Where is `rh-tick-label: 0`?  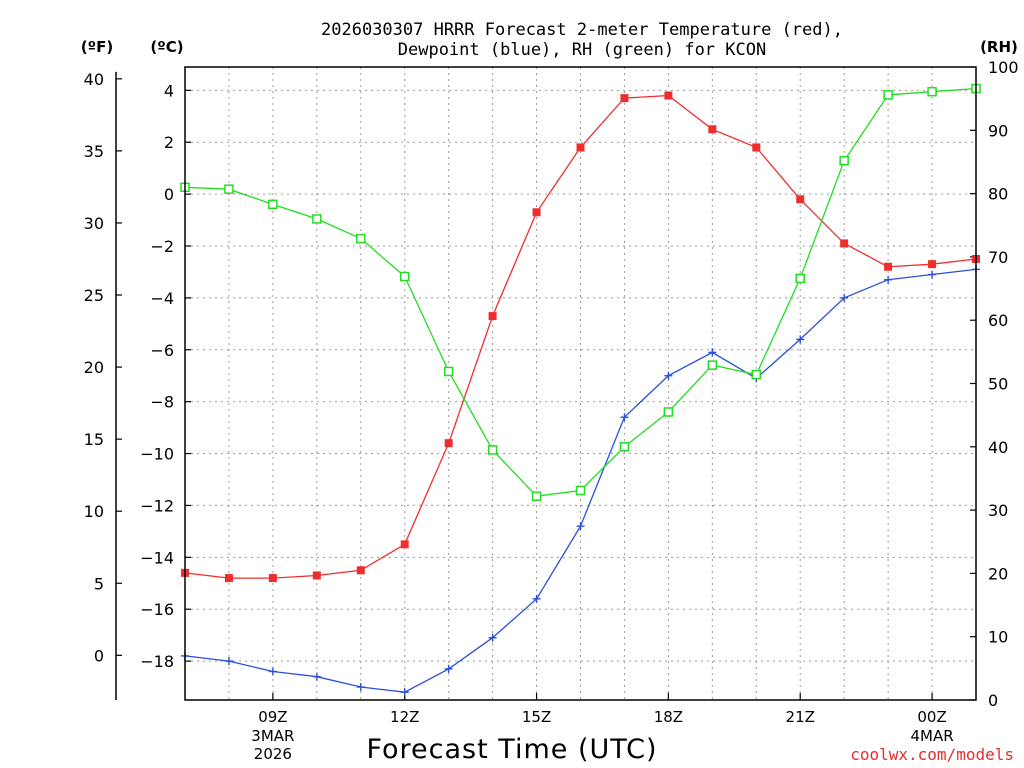
rh-tick-label: 0 is located at coordinates (993, 700).